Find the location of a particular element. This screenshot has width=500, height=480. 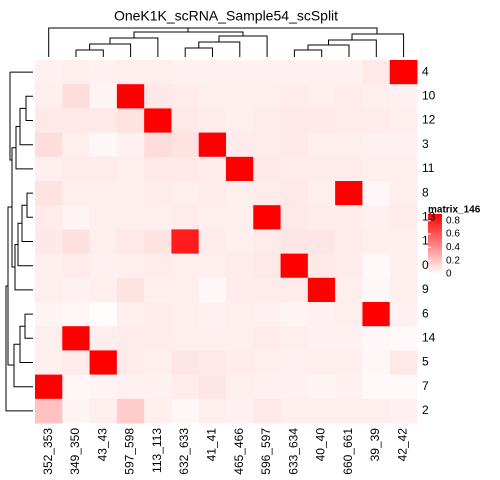

column-label: 40_40 is located at coordinates (321, 445).